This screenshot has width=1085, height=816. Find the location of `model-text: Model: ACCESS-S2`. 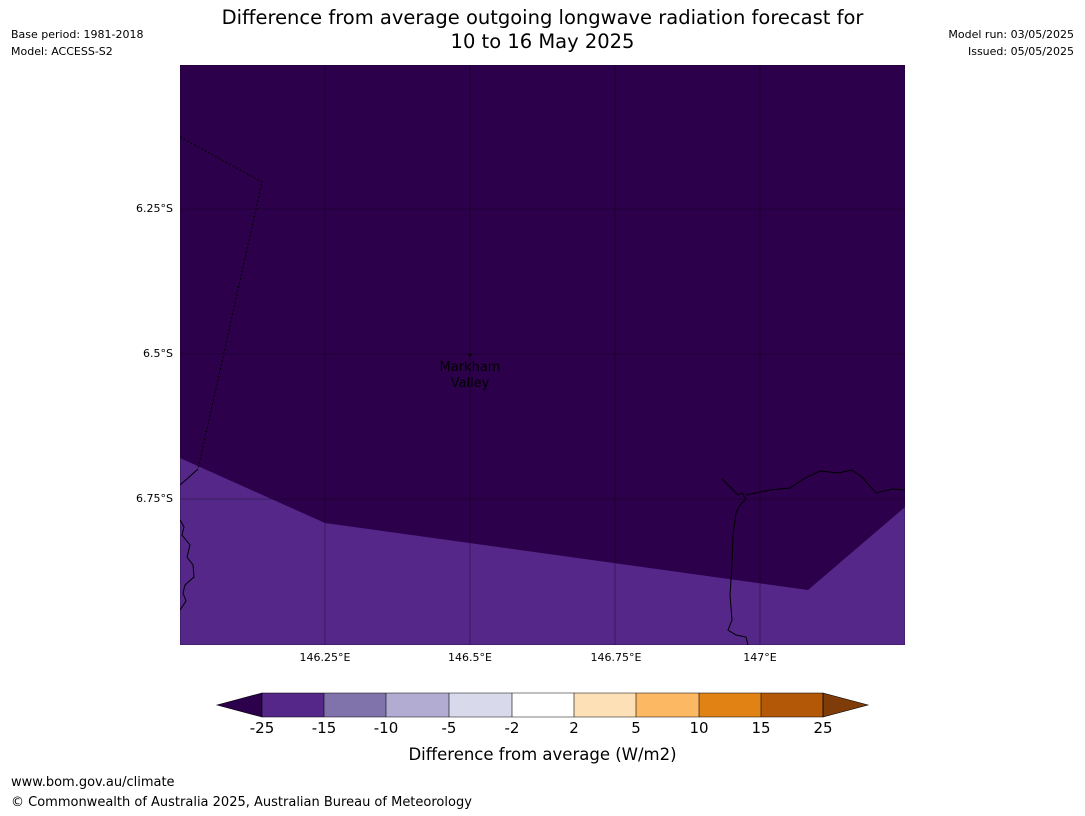

model-text: Model: ACCESS-S2 is located at coordinates (62, 51).